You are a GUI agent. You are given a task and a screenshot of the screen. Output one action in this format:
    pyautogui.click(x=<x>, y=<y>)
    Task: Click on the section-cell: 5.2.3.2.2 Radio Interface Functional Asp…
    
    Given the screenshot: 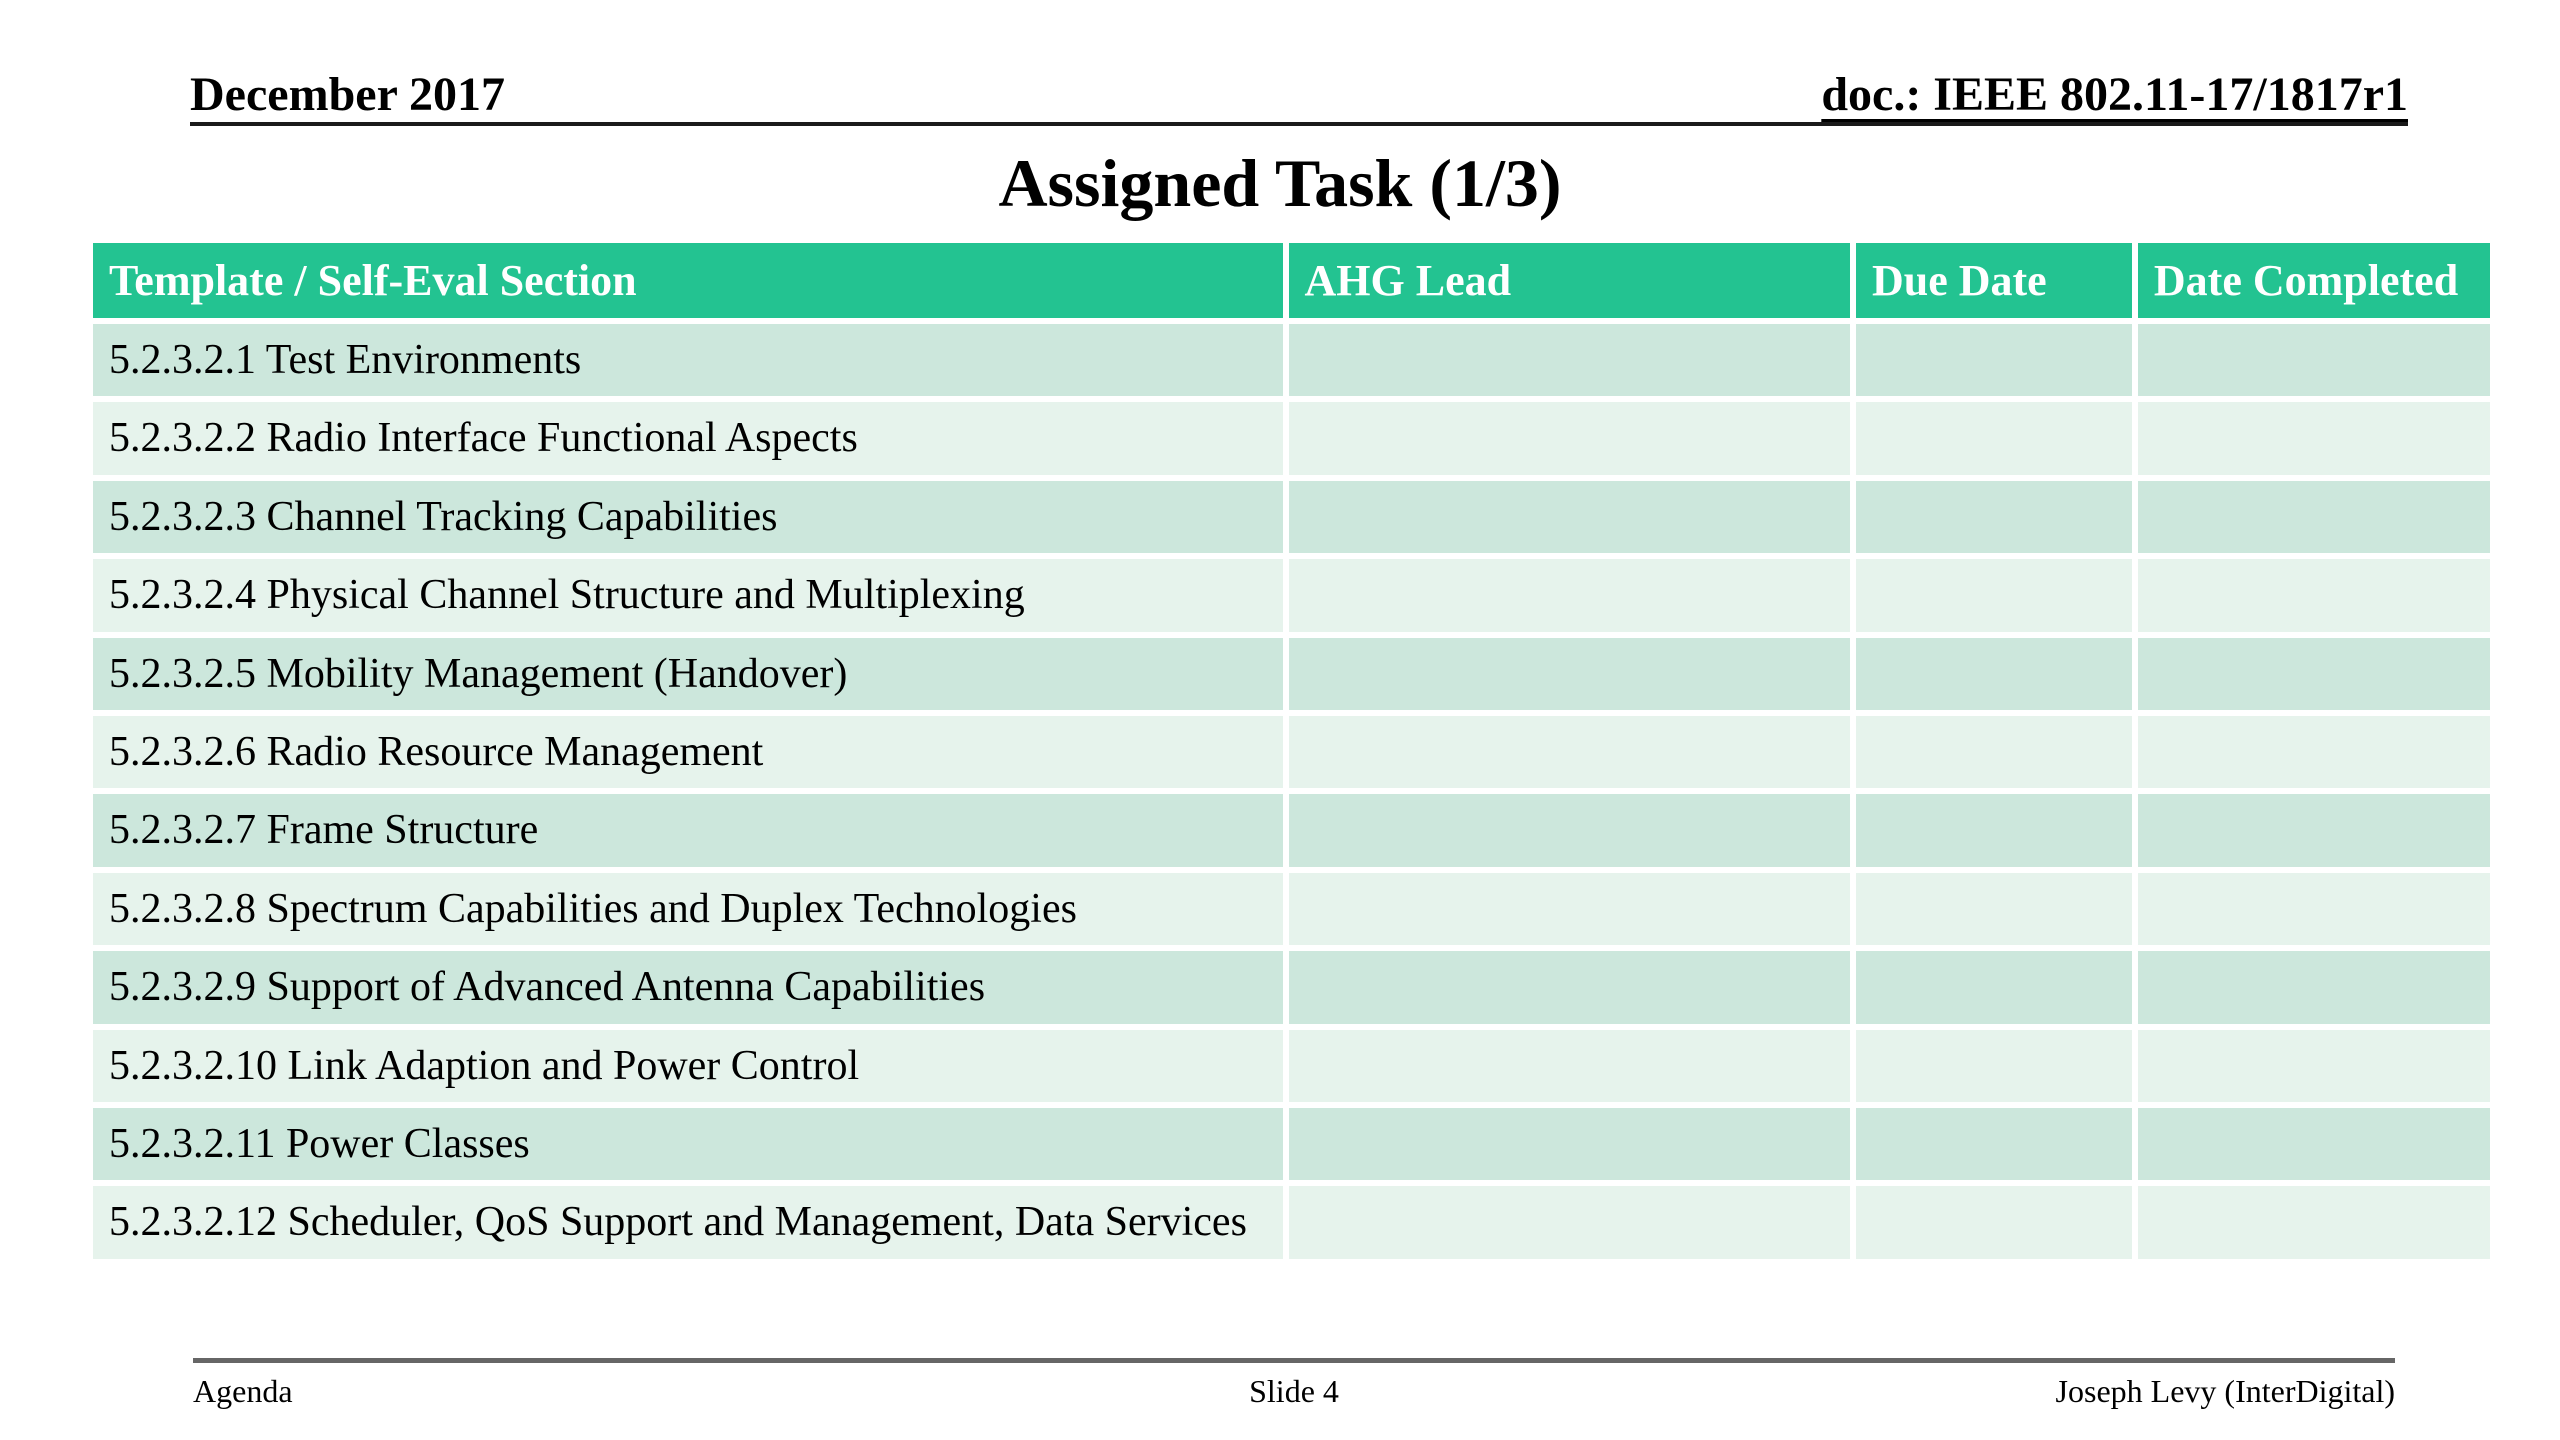 What is the action you would take?
    pyautogui.click(x=688, y=438)
    